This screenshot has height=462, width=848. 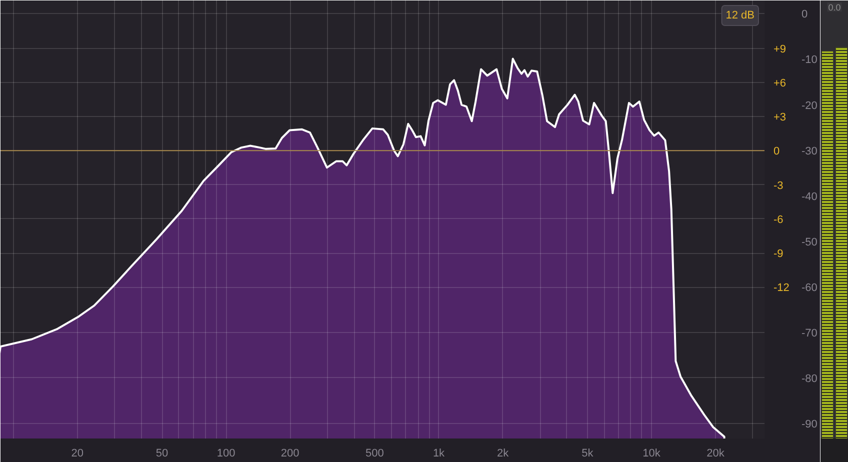 I want to click on y-tick-label: -20, so click(x=810, y=106).